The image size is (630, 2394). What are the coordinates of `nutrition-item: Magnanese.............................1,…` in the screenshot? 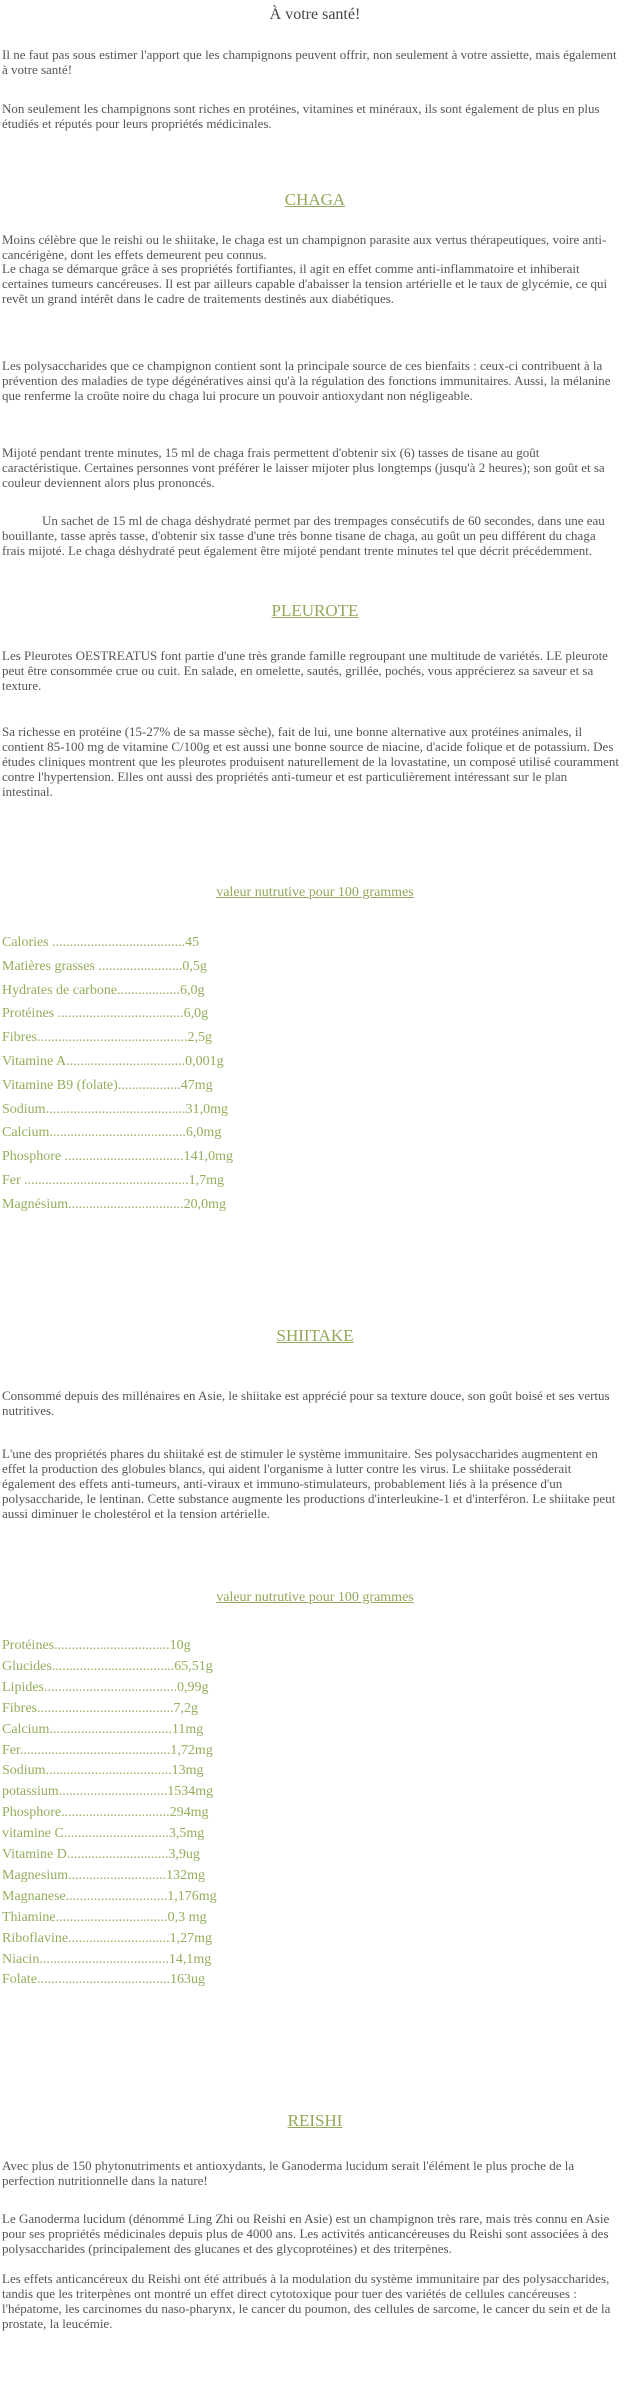 It's located at (109, 1896).